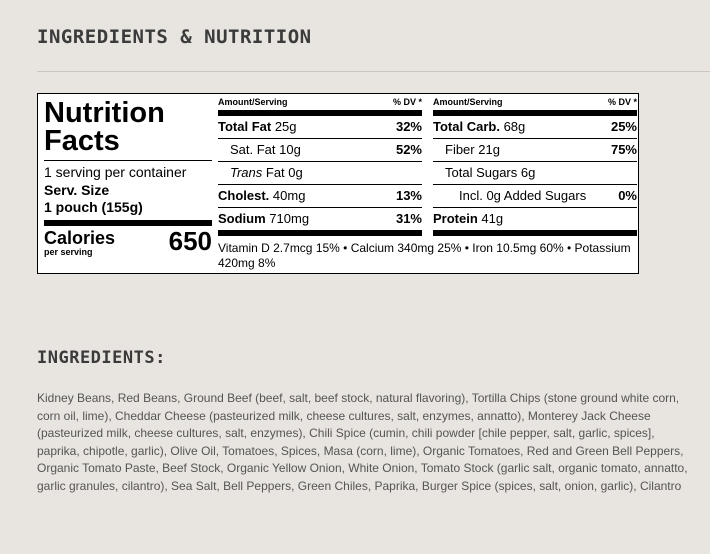 This screenshot has height=554, width=710. I want to click on nutrient-name: Total Fat, so click(245, 126).